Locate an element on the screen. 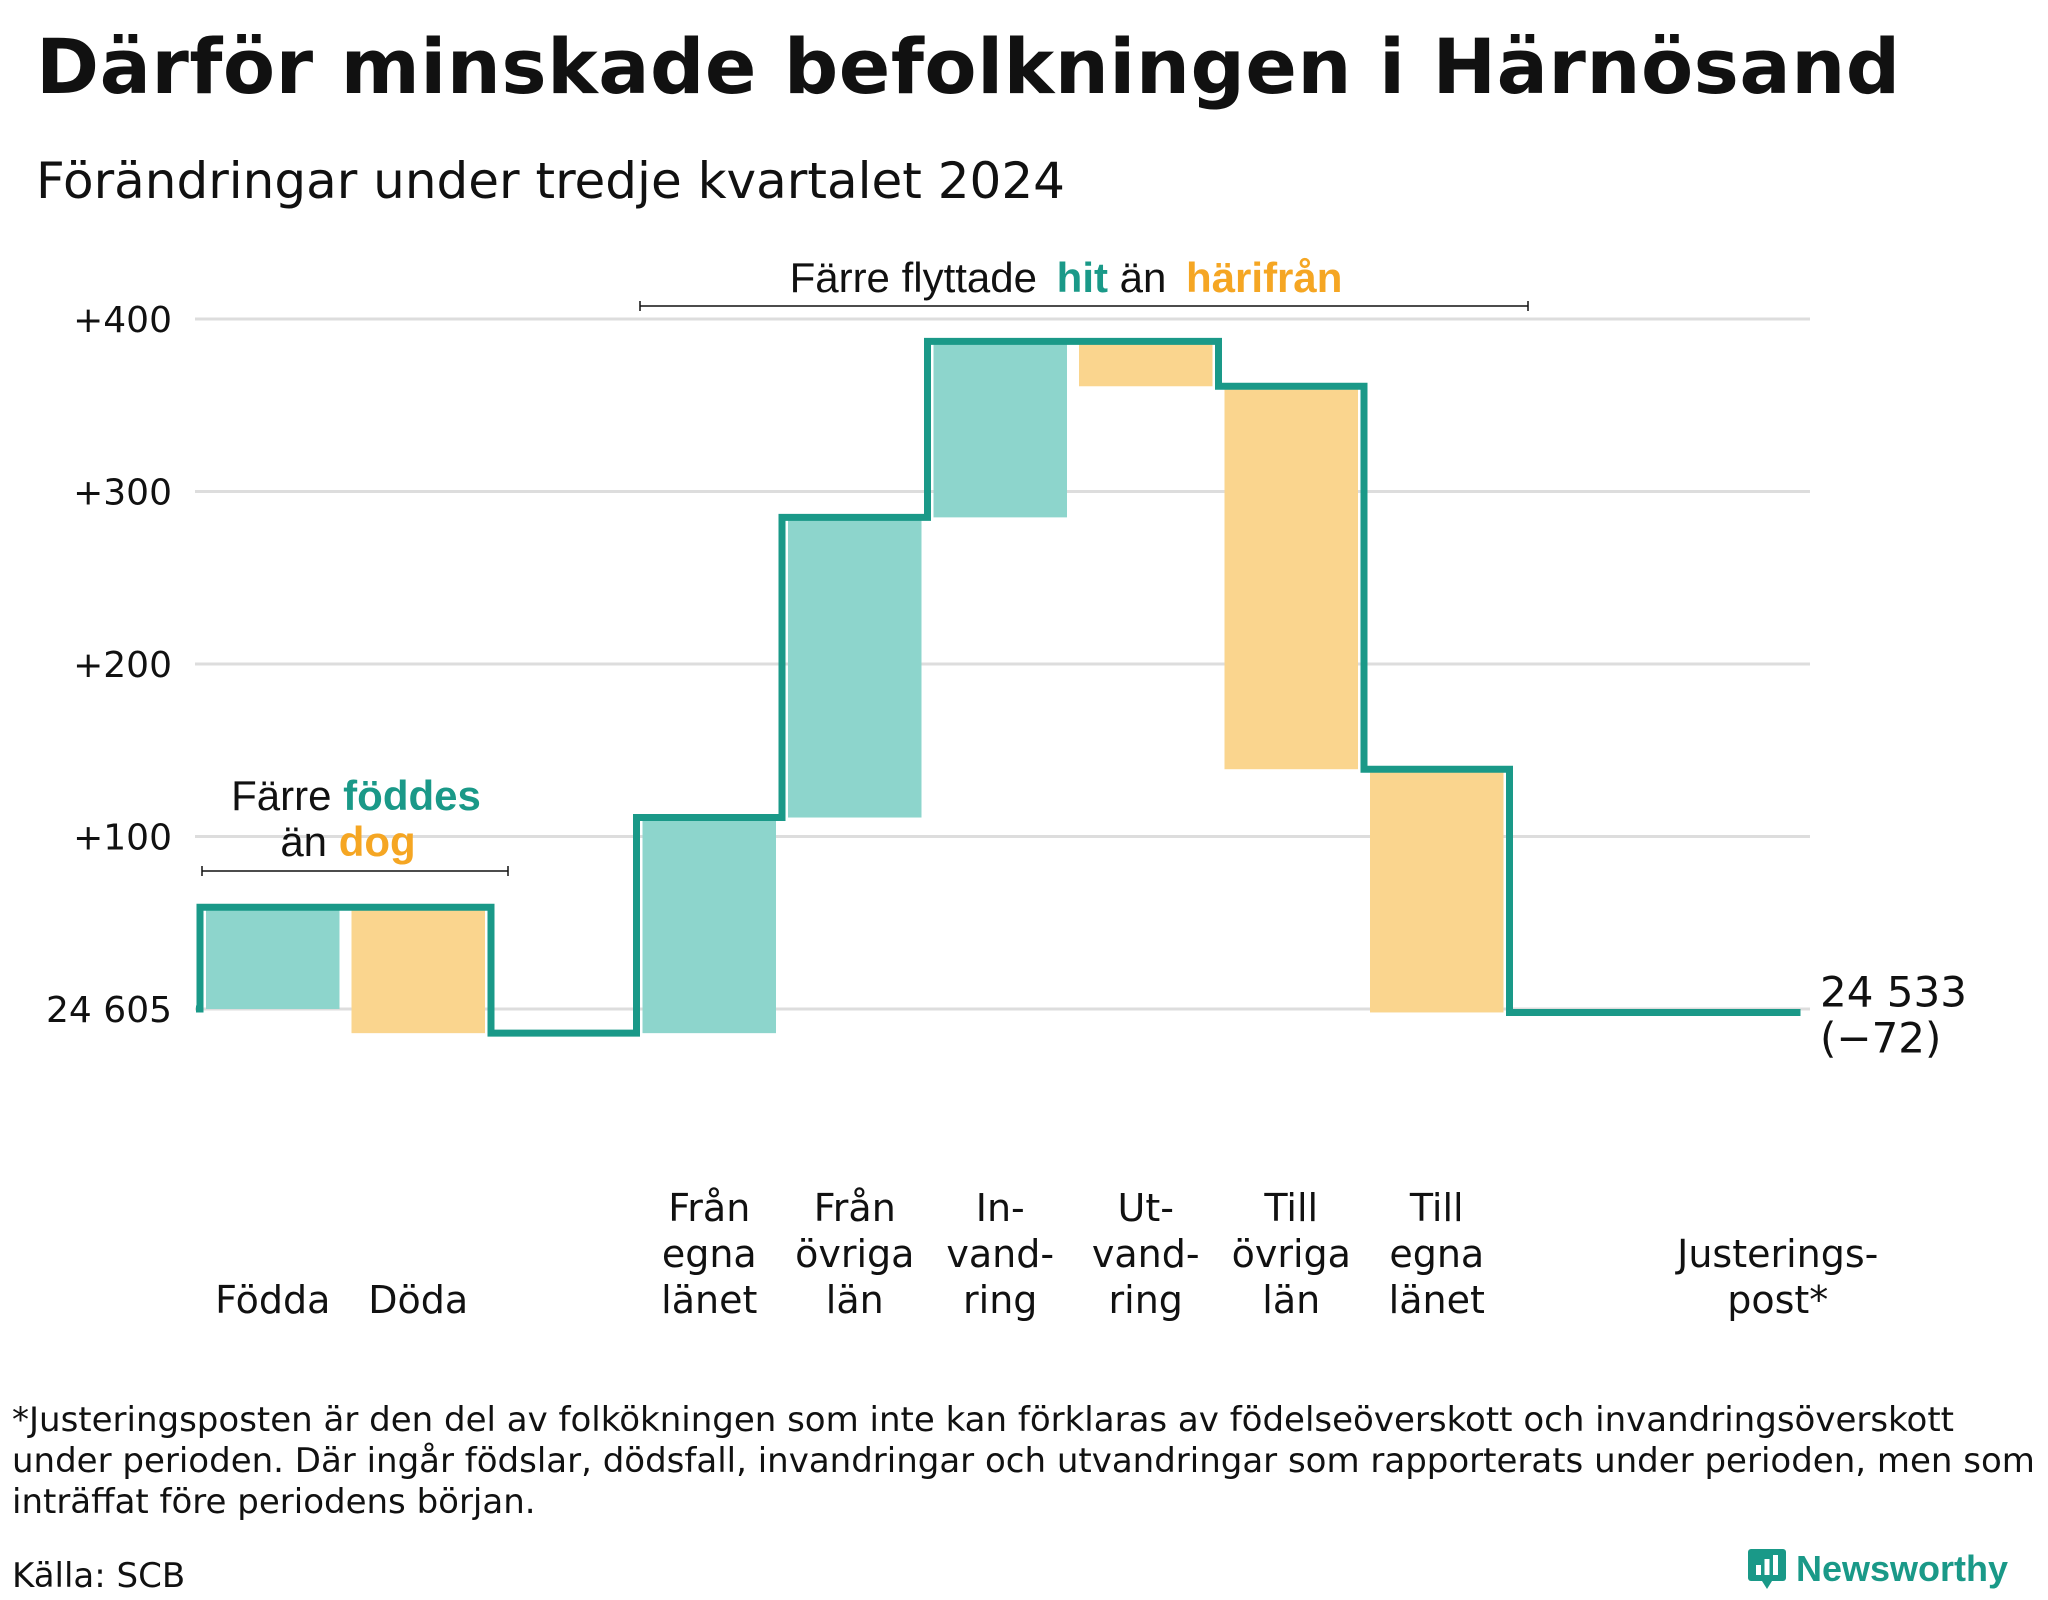 The image size is (2048, 1600). y-tick-label: +200 is located at coordinates (122, 665).